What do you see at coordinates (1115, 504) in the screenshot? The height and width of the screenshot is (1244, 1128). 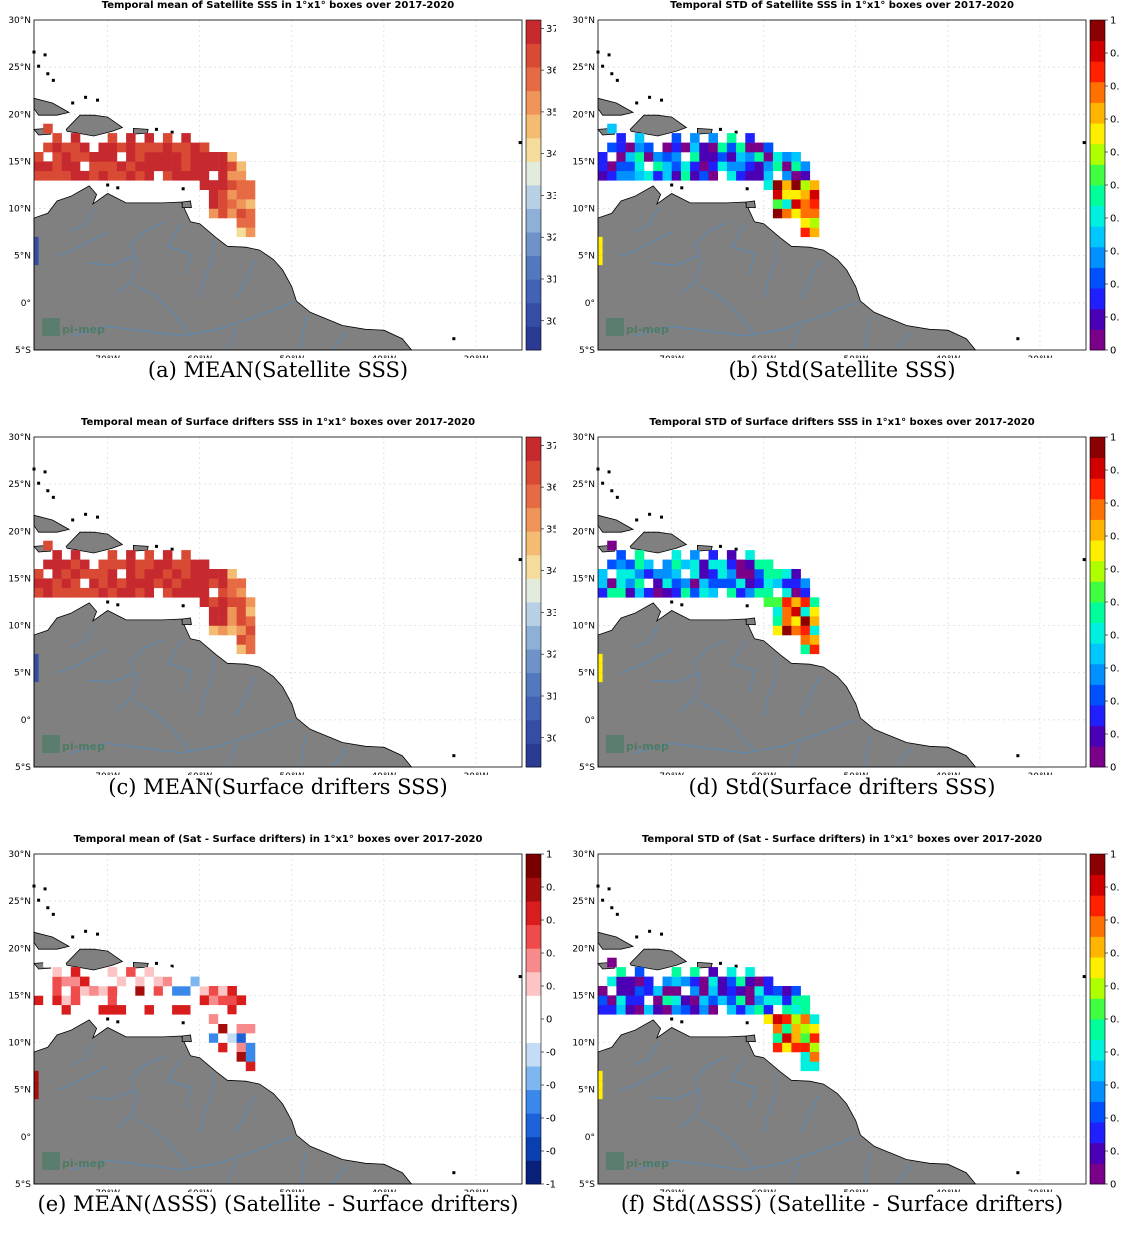 I see `colorbar-tick-label: 0.8` at bounding box center [1115, 504].